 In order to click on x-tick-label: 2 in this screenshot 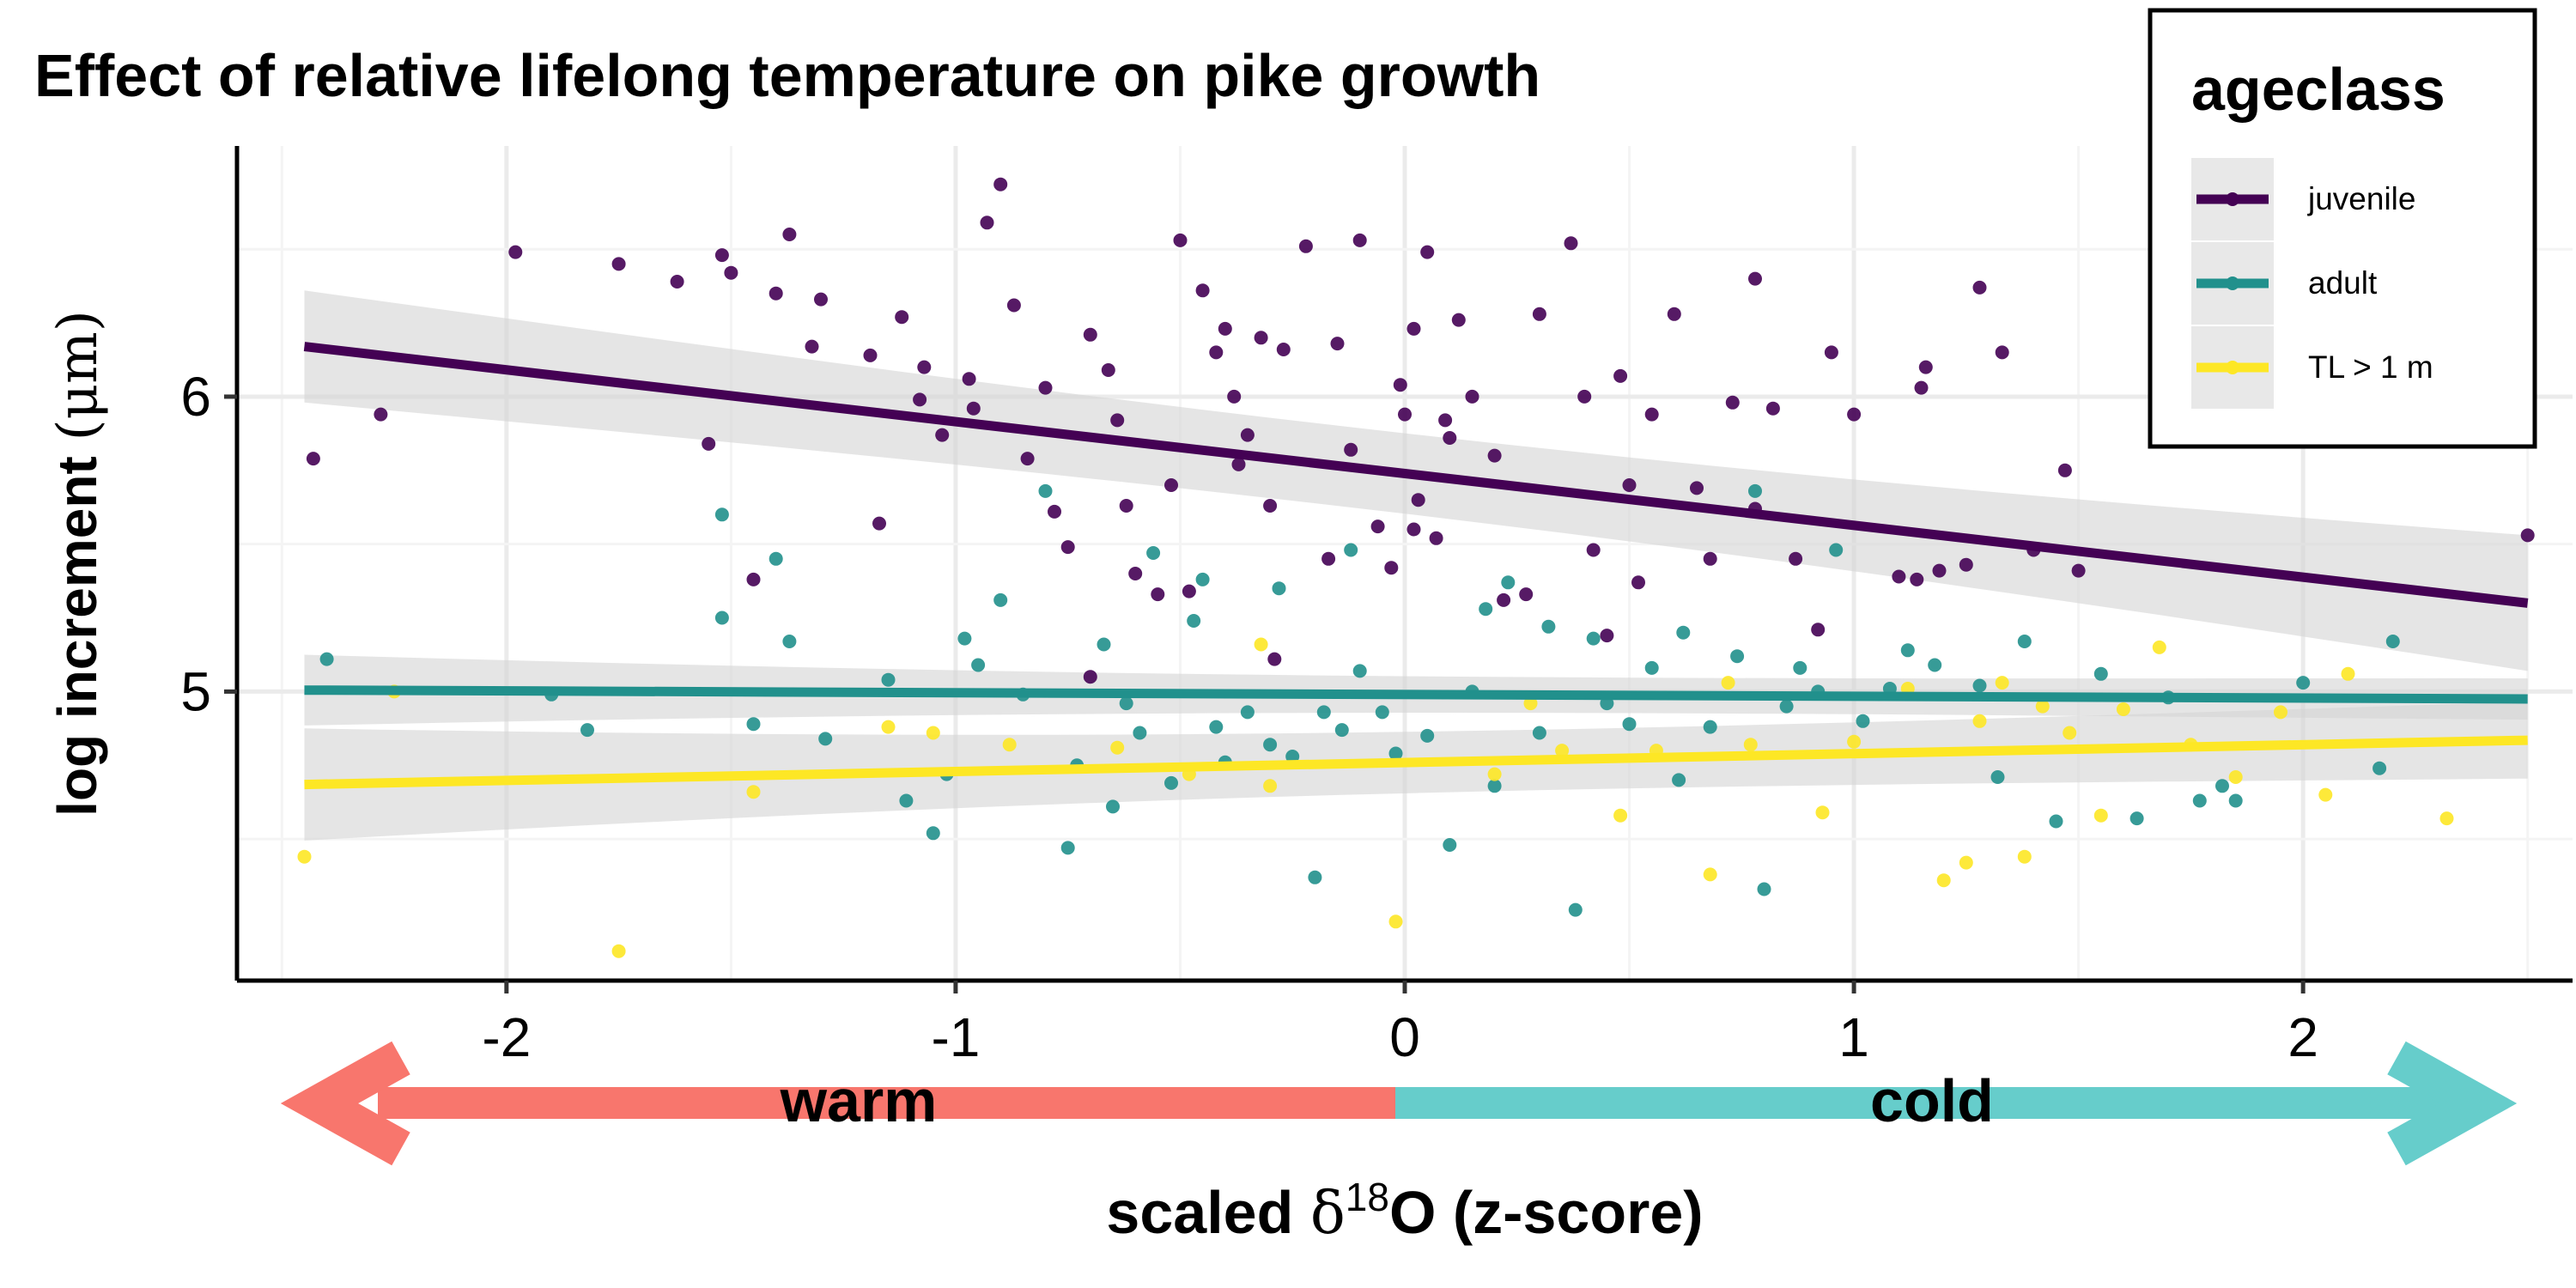, I will do `click(2302, 1037)`.